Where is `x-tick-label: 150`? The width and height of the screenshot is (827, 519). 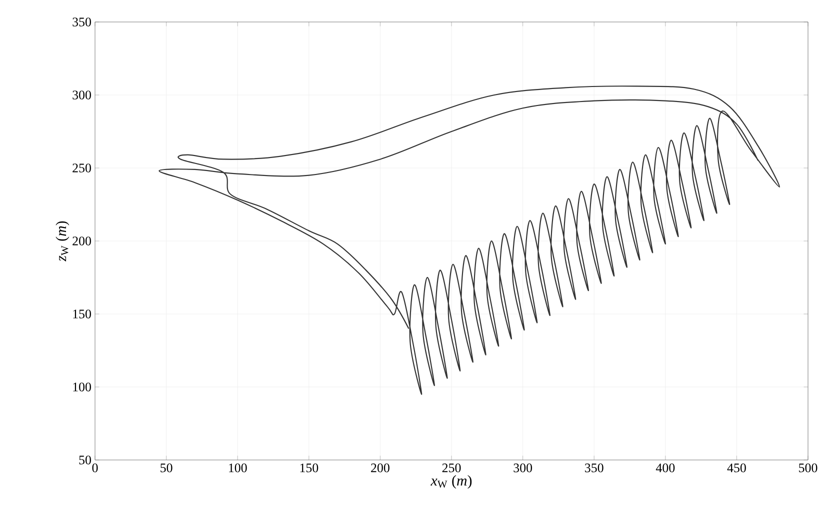 x-tick-label: 150 is located at coordinates (309, 468).